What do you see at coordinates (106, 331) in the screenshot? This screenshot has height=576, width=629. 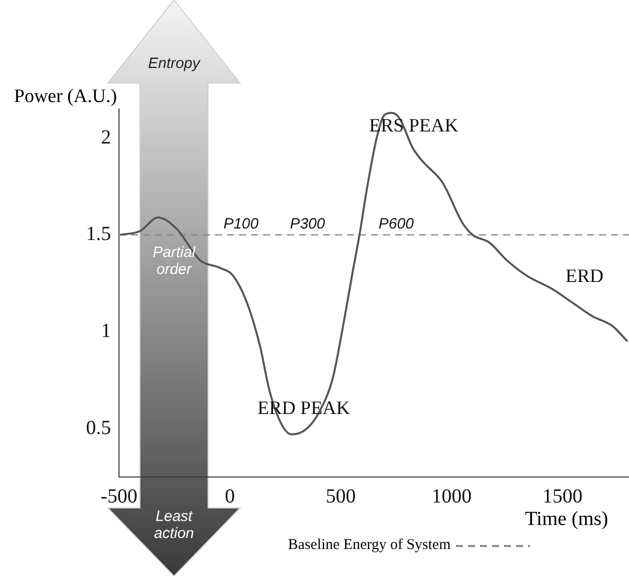 I see `y-tick-label: 1` at bounding box center [106, 331].